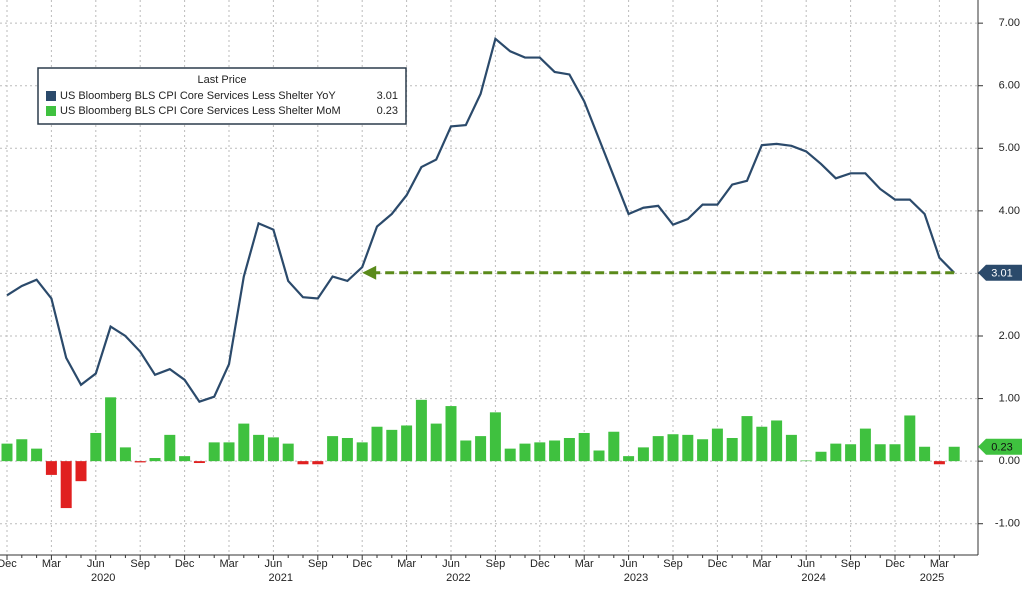 The image size is (1024, 590). What do you see at coordinates (103, 578) in the screenshot?
I see `year-label: 2020` at bounding box center [103, 578].